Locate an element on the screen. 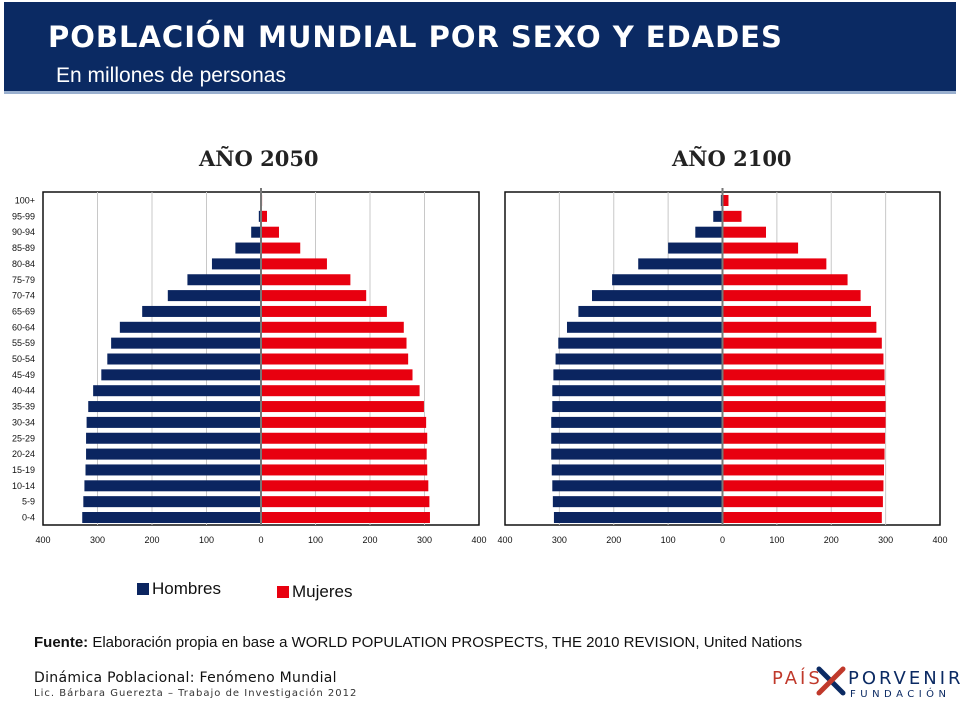  y-tick-label-2050: 80-84 is located at coordinates (23, 264).